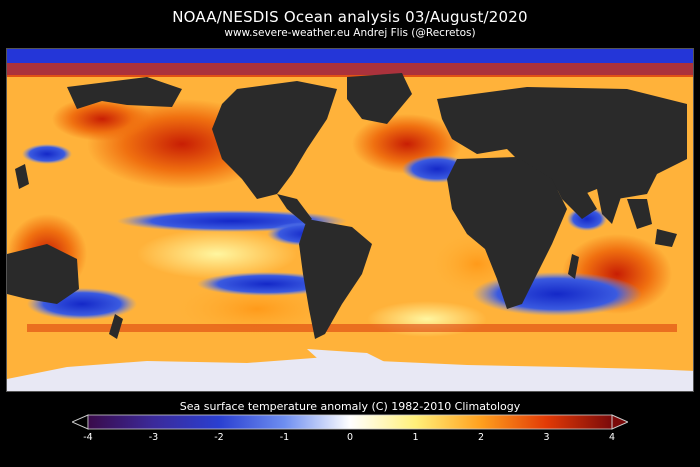 This screenshot has width=700, height=467. Describe the element at coordinates (284, 437) in the screenshot. I see `colorbar-tick-label: -1` at that location.